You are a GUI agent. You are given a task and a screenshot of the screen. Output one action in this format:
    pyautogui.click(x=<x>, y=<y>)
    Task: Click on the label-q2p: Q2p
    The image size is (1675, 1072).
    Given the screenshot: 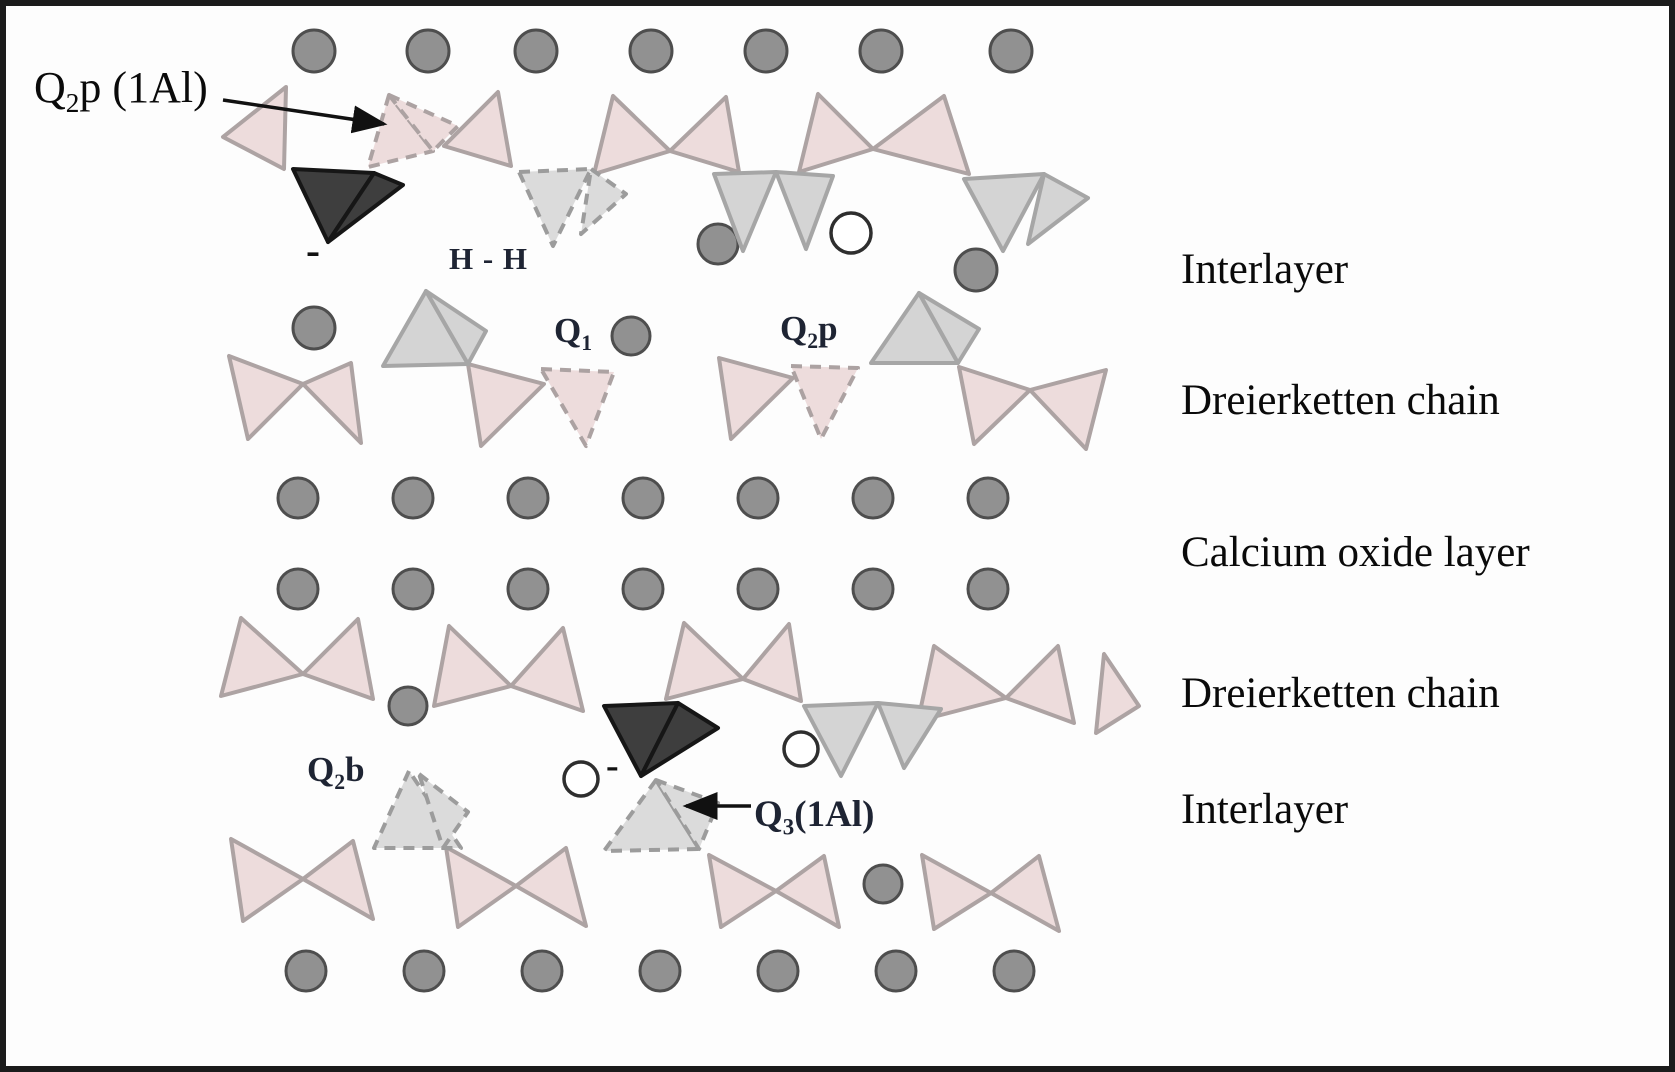 What is the action you would take?
    pyautogui.click(x=809, y=331)
    